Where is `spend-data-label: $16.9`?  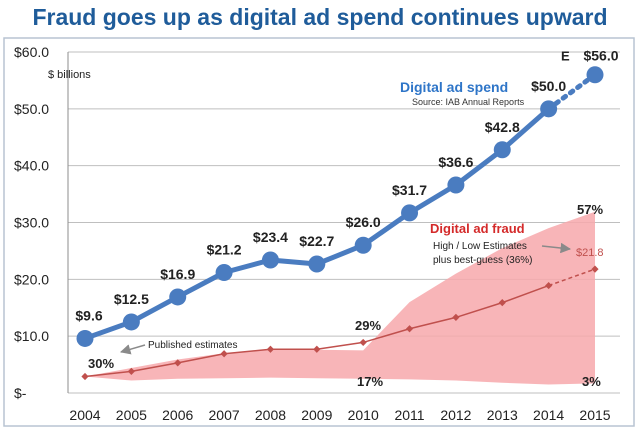 spend-data-label: $16.9 is located at coordinates (177, 274).